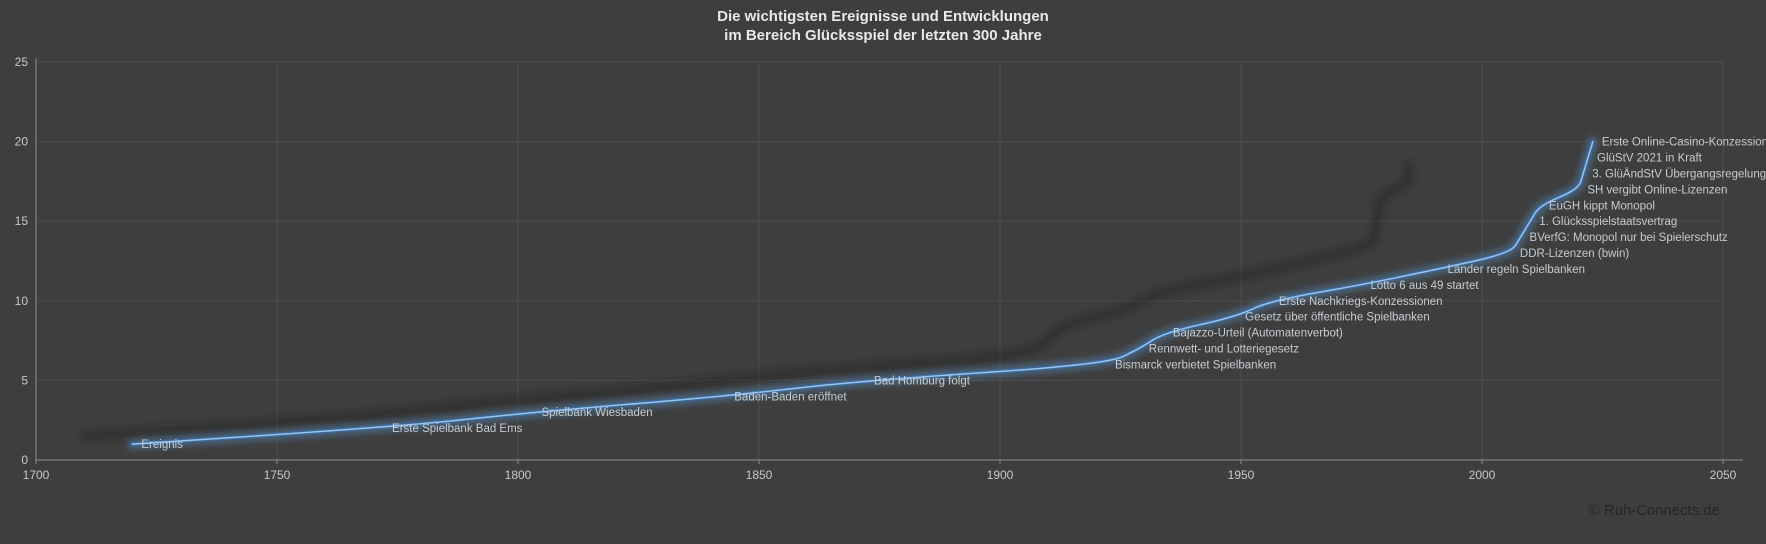 Image resolution: width=1766 pixels, height=544 pixels. Describe the element at coordinates (36, 475) in the screenshot. I see `x-axis-tick-label: 1700` at that location.